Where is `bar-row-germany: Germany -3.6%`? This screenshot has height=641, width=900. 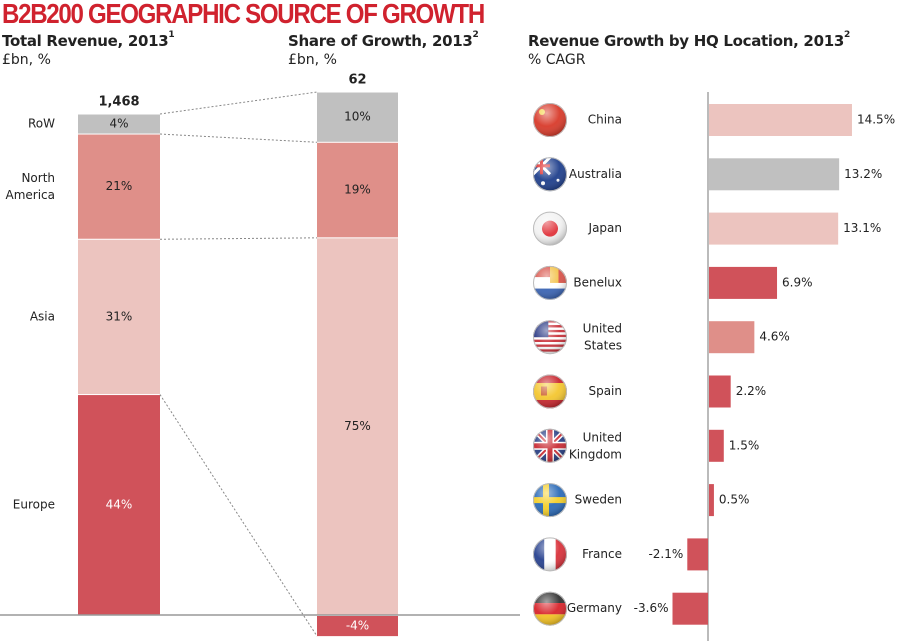
bar-row-germany: Germany -3.6% is located at coordinates (620, 608).